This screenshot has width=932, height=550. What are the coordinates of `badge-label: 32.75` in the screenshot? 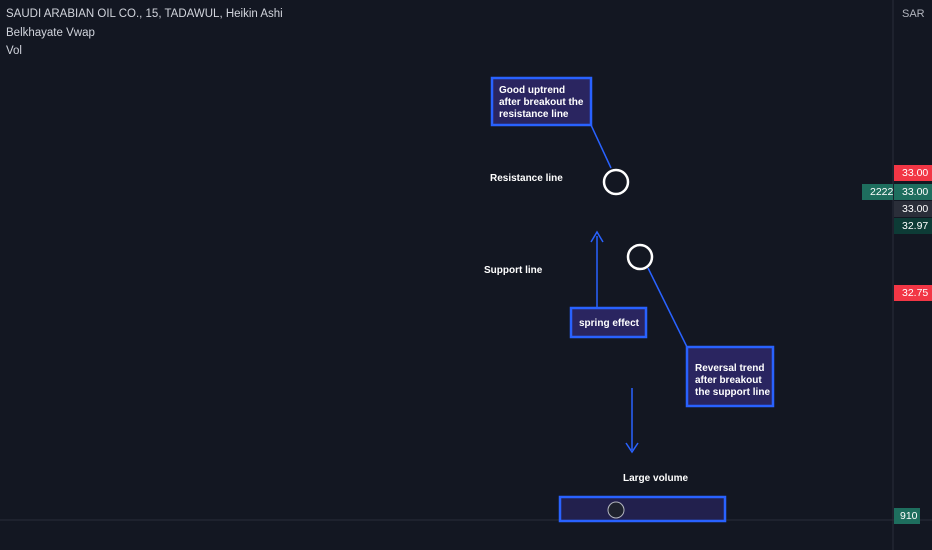 It's located at (915, 293).